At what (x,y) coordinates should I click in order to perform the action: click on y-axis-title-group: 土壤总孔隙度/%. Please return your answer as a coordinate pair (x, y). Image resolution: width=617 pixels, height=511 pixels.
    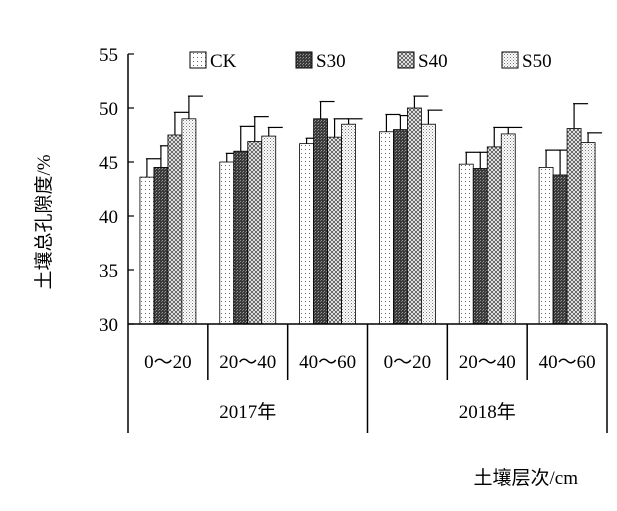
    Looking at the image, I should click on (44, 221).